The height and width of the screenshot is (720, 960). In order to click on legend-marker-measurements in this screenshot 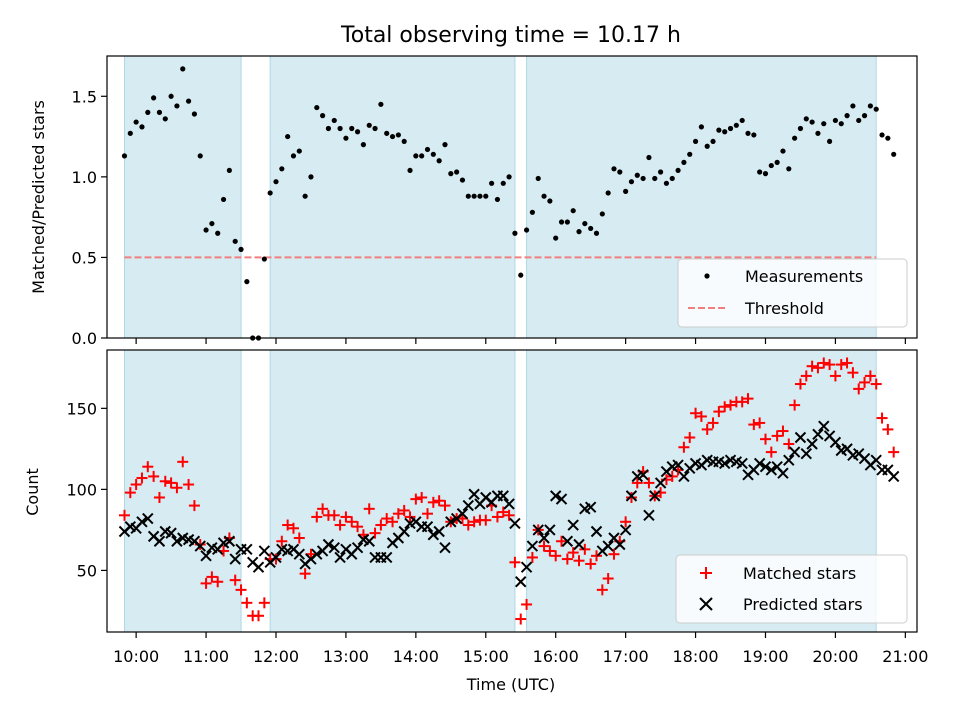, I will do `click(707, 276)`.